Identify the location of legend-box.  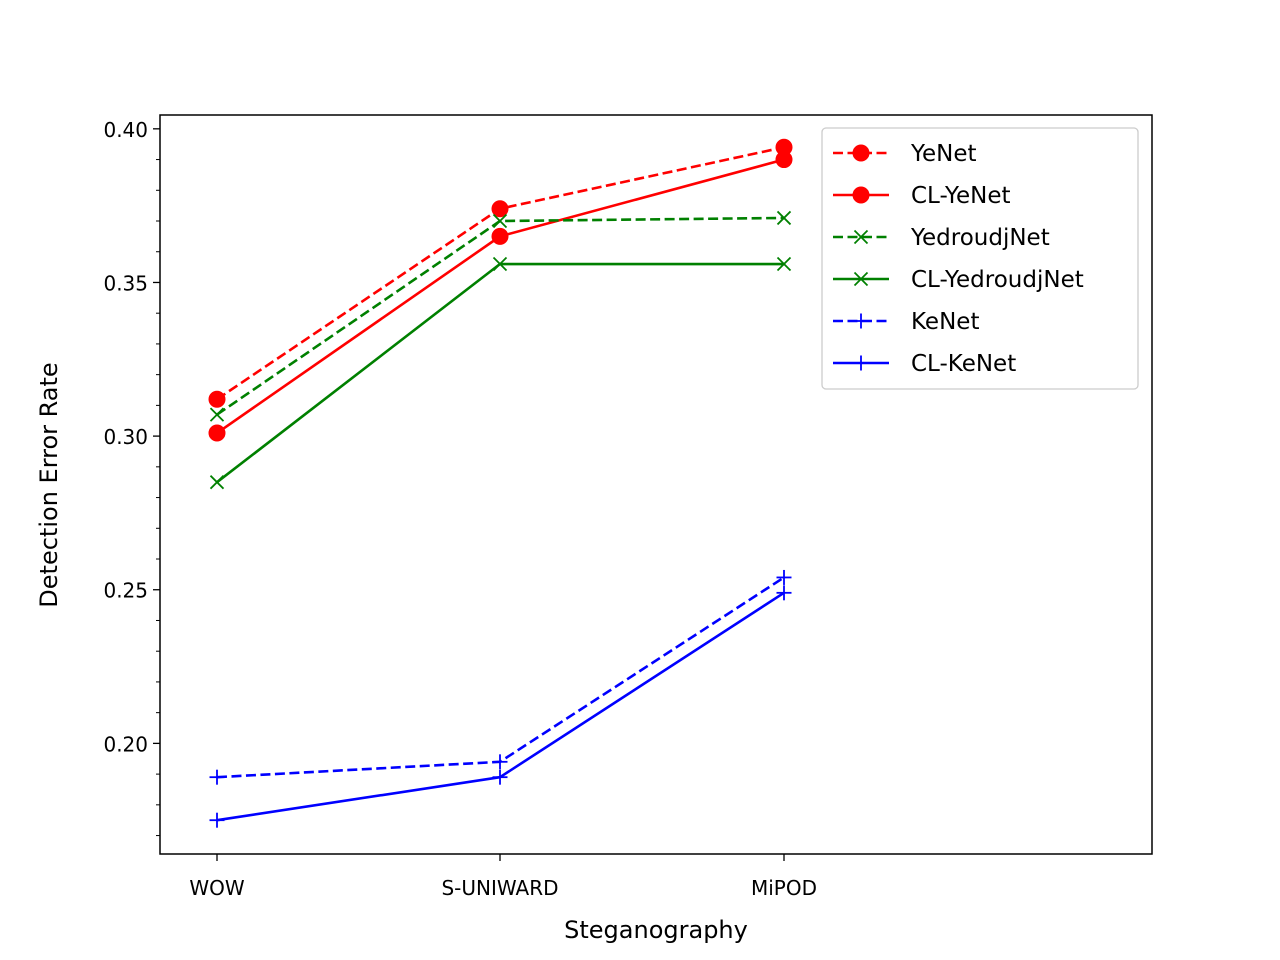
(980, 258).